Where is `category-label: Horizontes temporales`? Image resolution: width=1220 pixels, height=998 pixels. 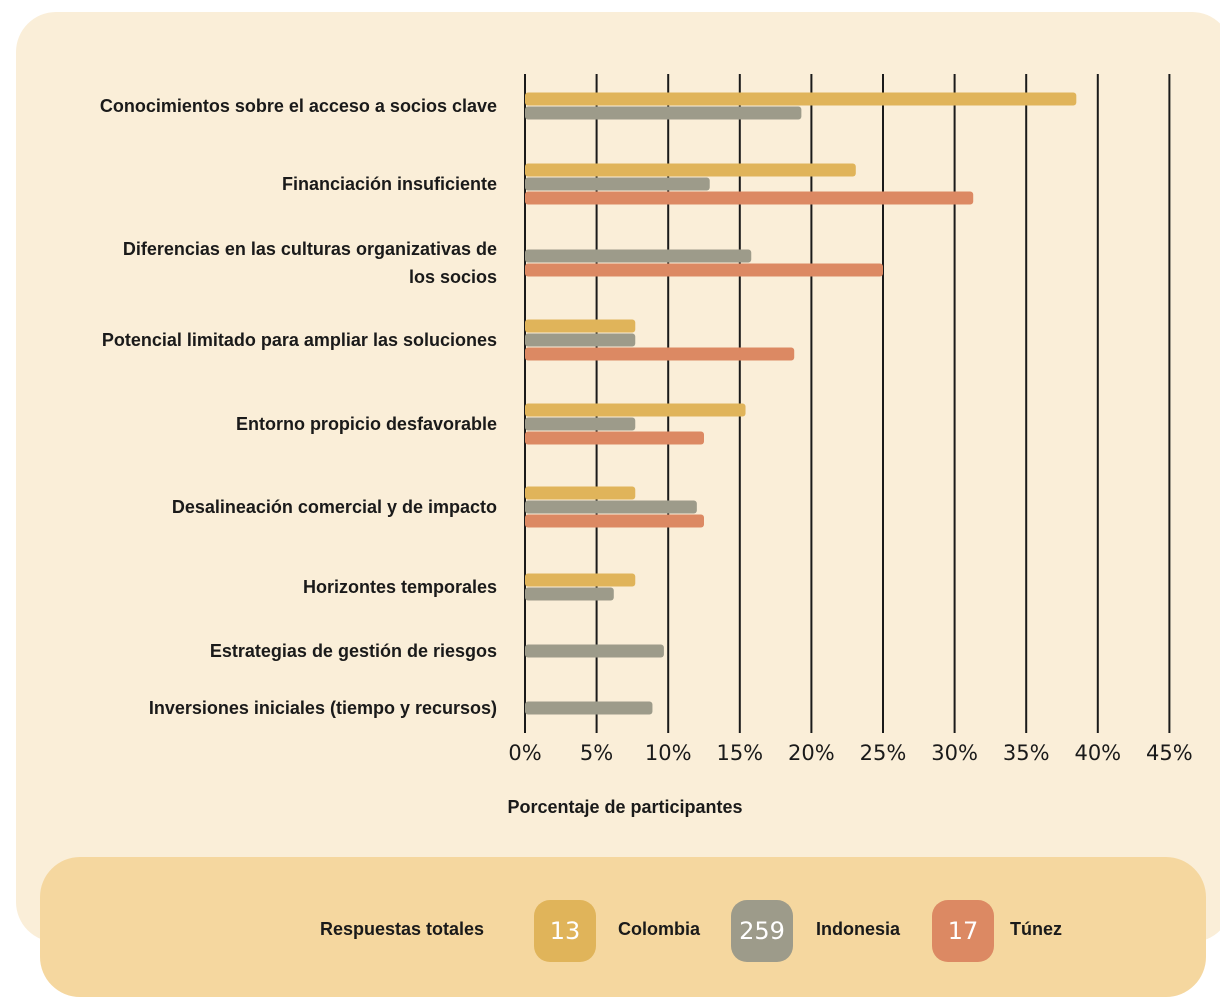 category-label: Horizontes temporales is located at coordinates (400, 587).